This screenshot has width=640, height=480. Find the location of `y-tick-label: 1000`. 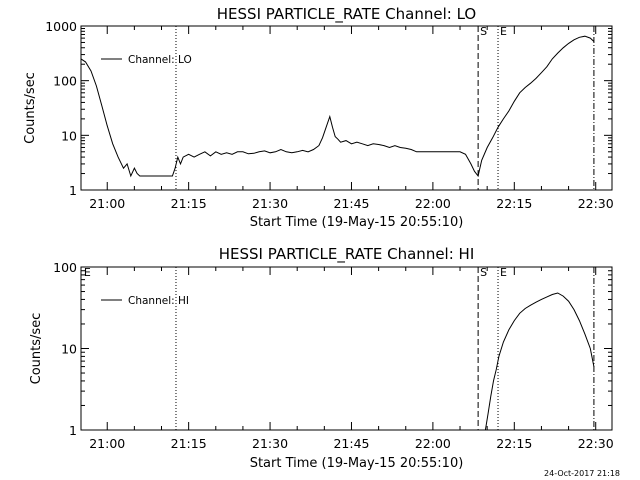

y-tick-label: 1000 is located at coordinates (61, 26).